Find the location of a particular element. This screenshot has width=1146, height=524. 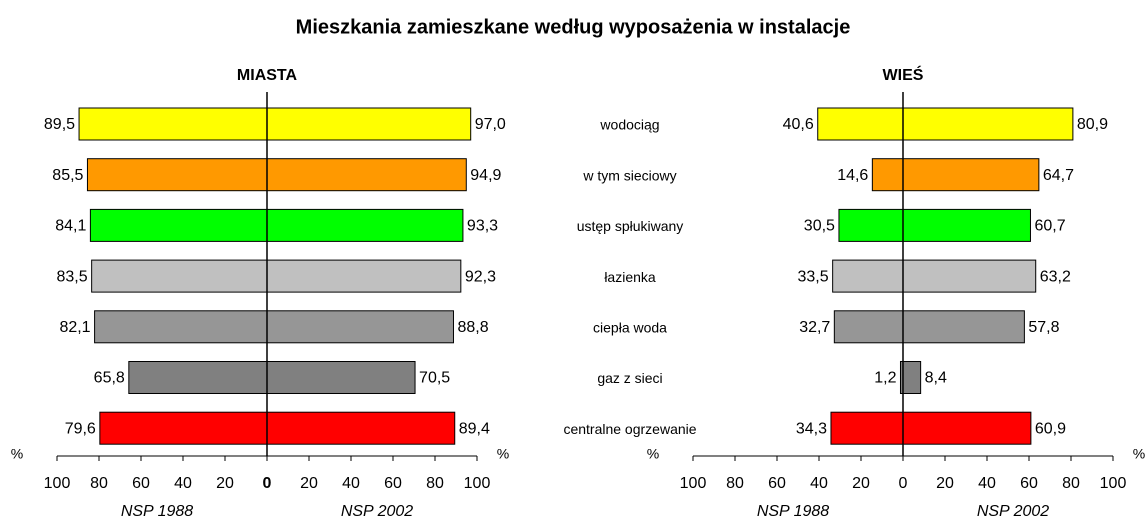

category-label: ciepła woda is located at coordinates (630, 328).